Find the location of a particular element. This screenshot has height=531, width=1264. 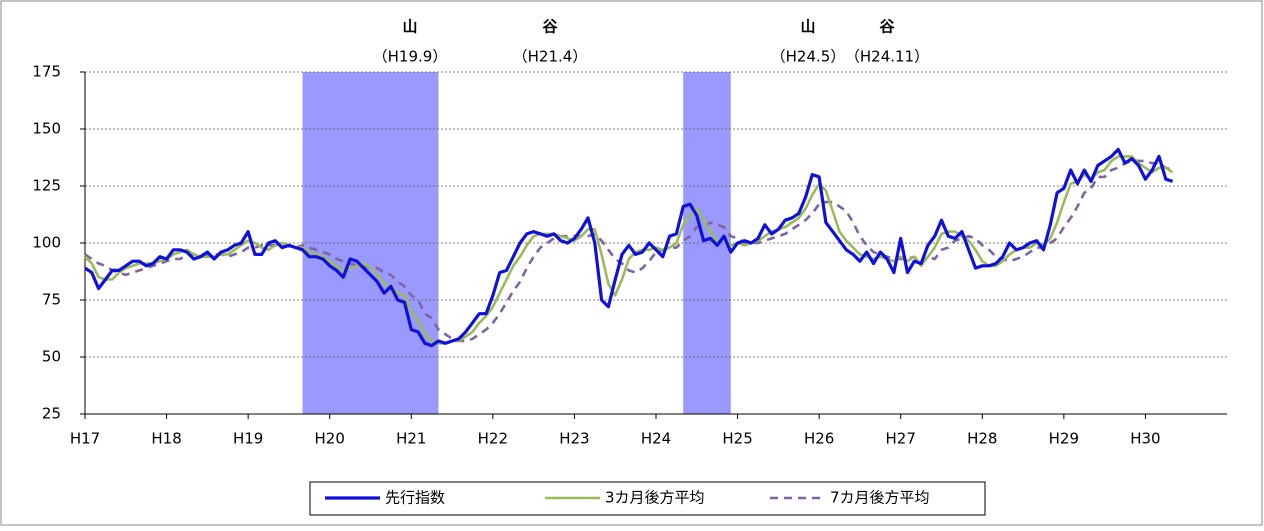

x-tick-label: H18 is located at coordinates (166, 439).